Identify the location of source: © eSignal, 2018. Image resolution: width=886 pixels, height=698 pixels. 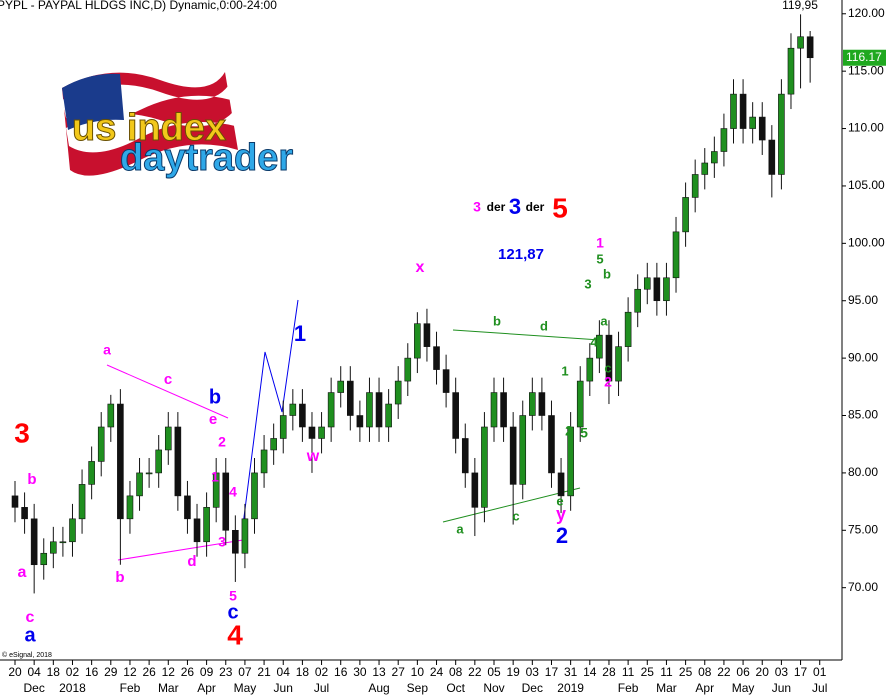
(27, 655).